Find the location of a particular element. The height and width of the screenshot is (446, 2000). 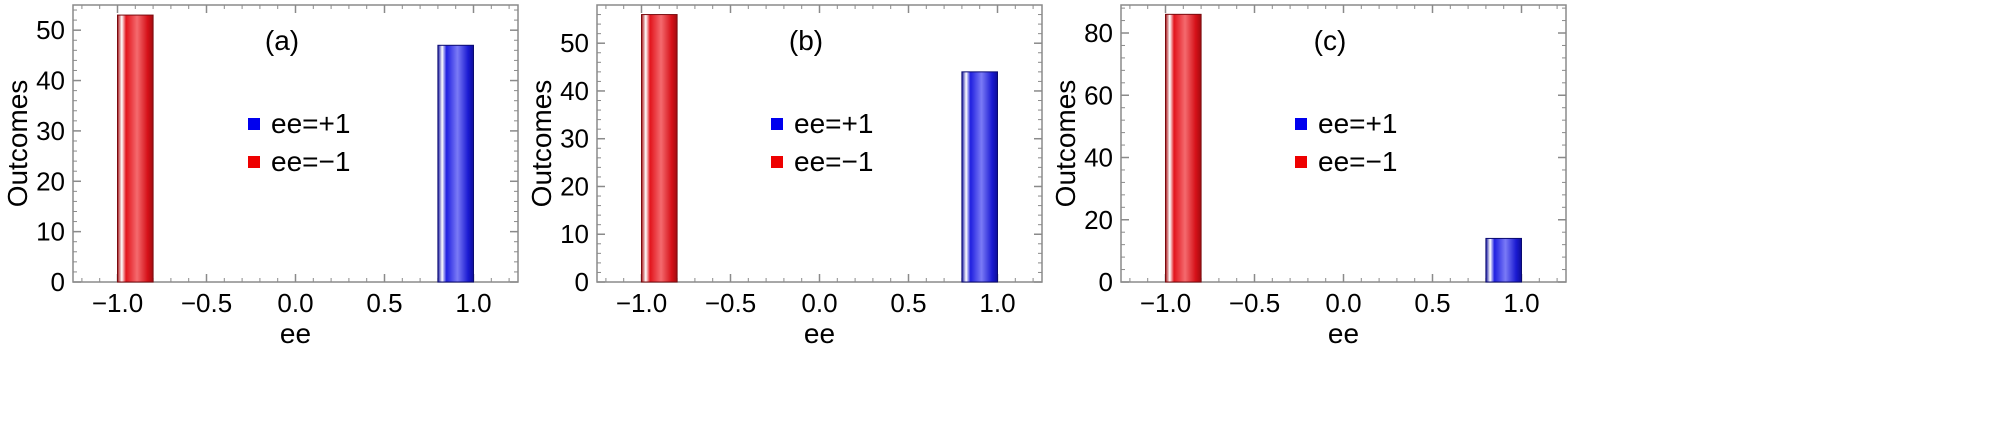

panel-label: (b) is located at coordinates (806, 40).